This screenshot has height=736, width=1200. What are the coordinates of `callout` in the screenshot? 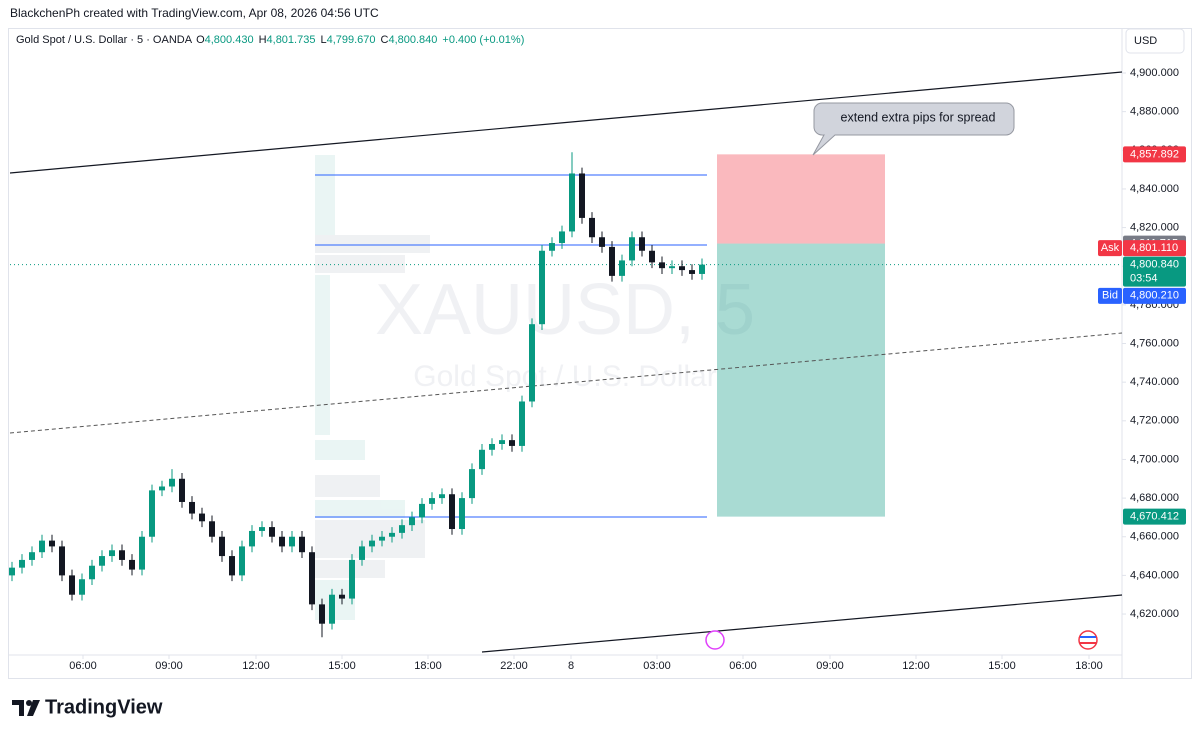 It's located at (913, 129).